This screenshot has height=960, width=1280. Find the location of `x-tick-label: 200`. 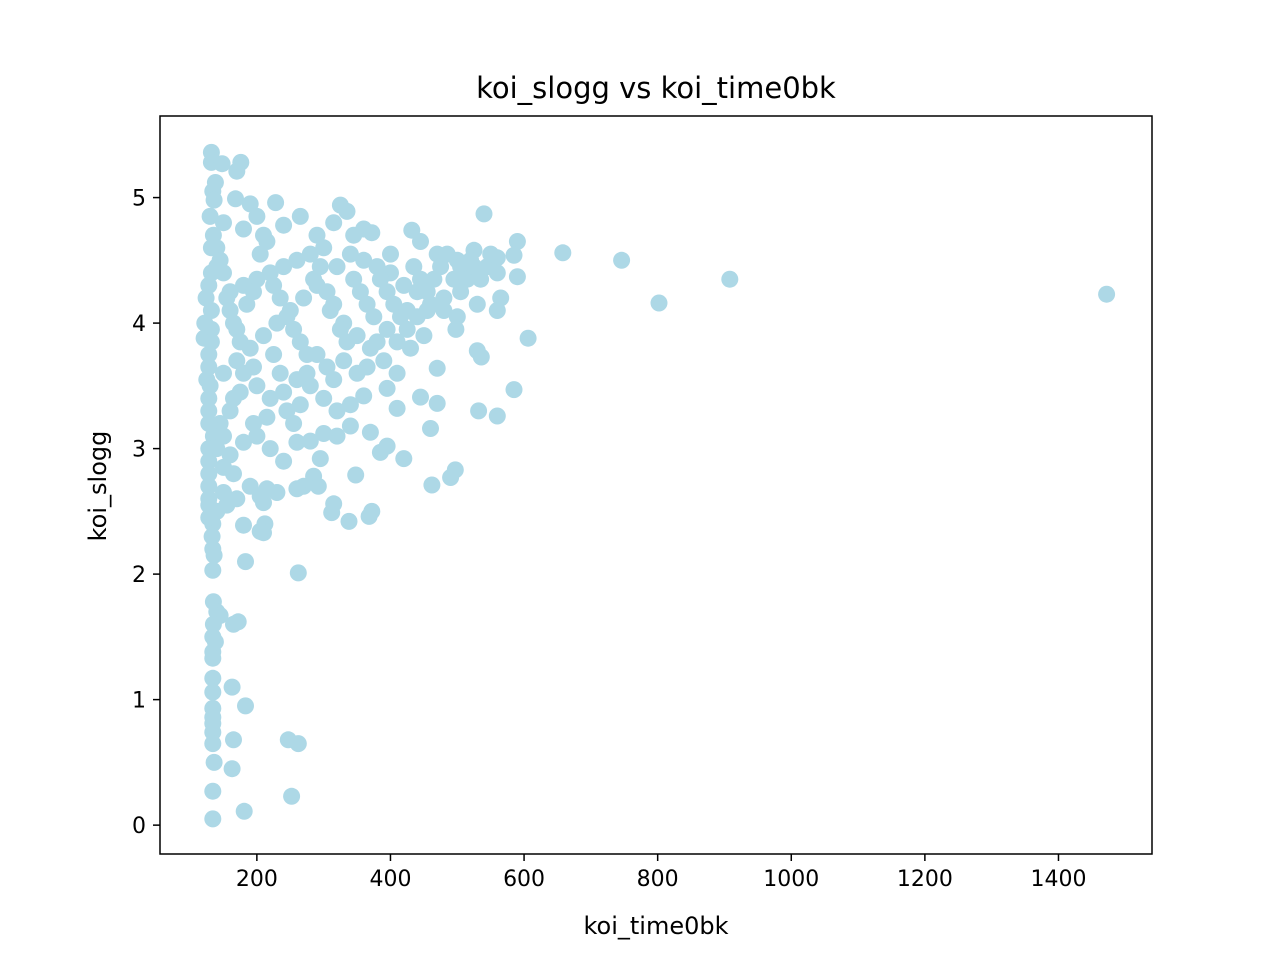

x-tick-label: 200 is located at coordinates (257, 879).